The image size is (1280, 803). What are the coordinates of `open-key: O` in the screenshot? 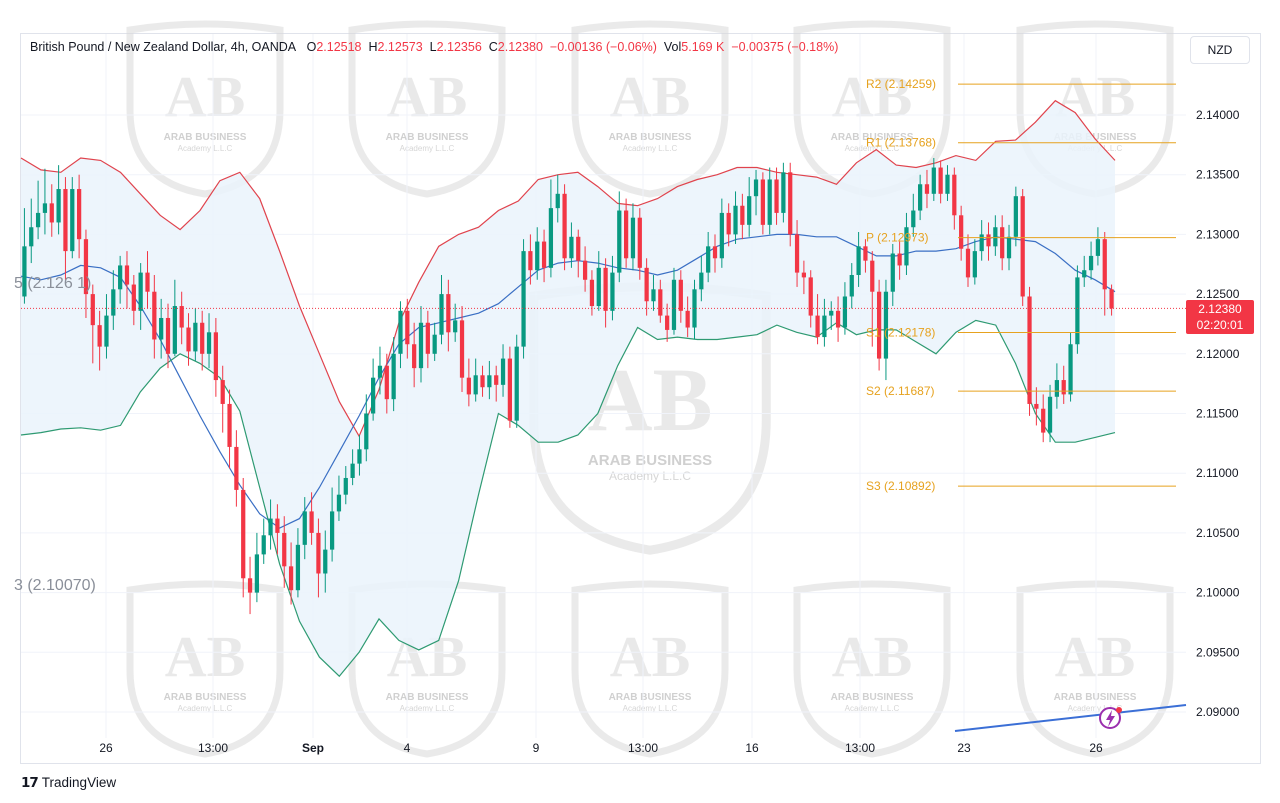 It's located at (311, 47).